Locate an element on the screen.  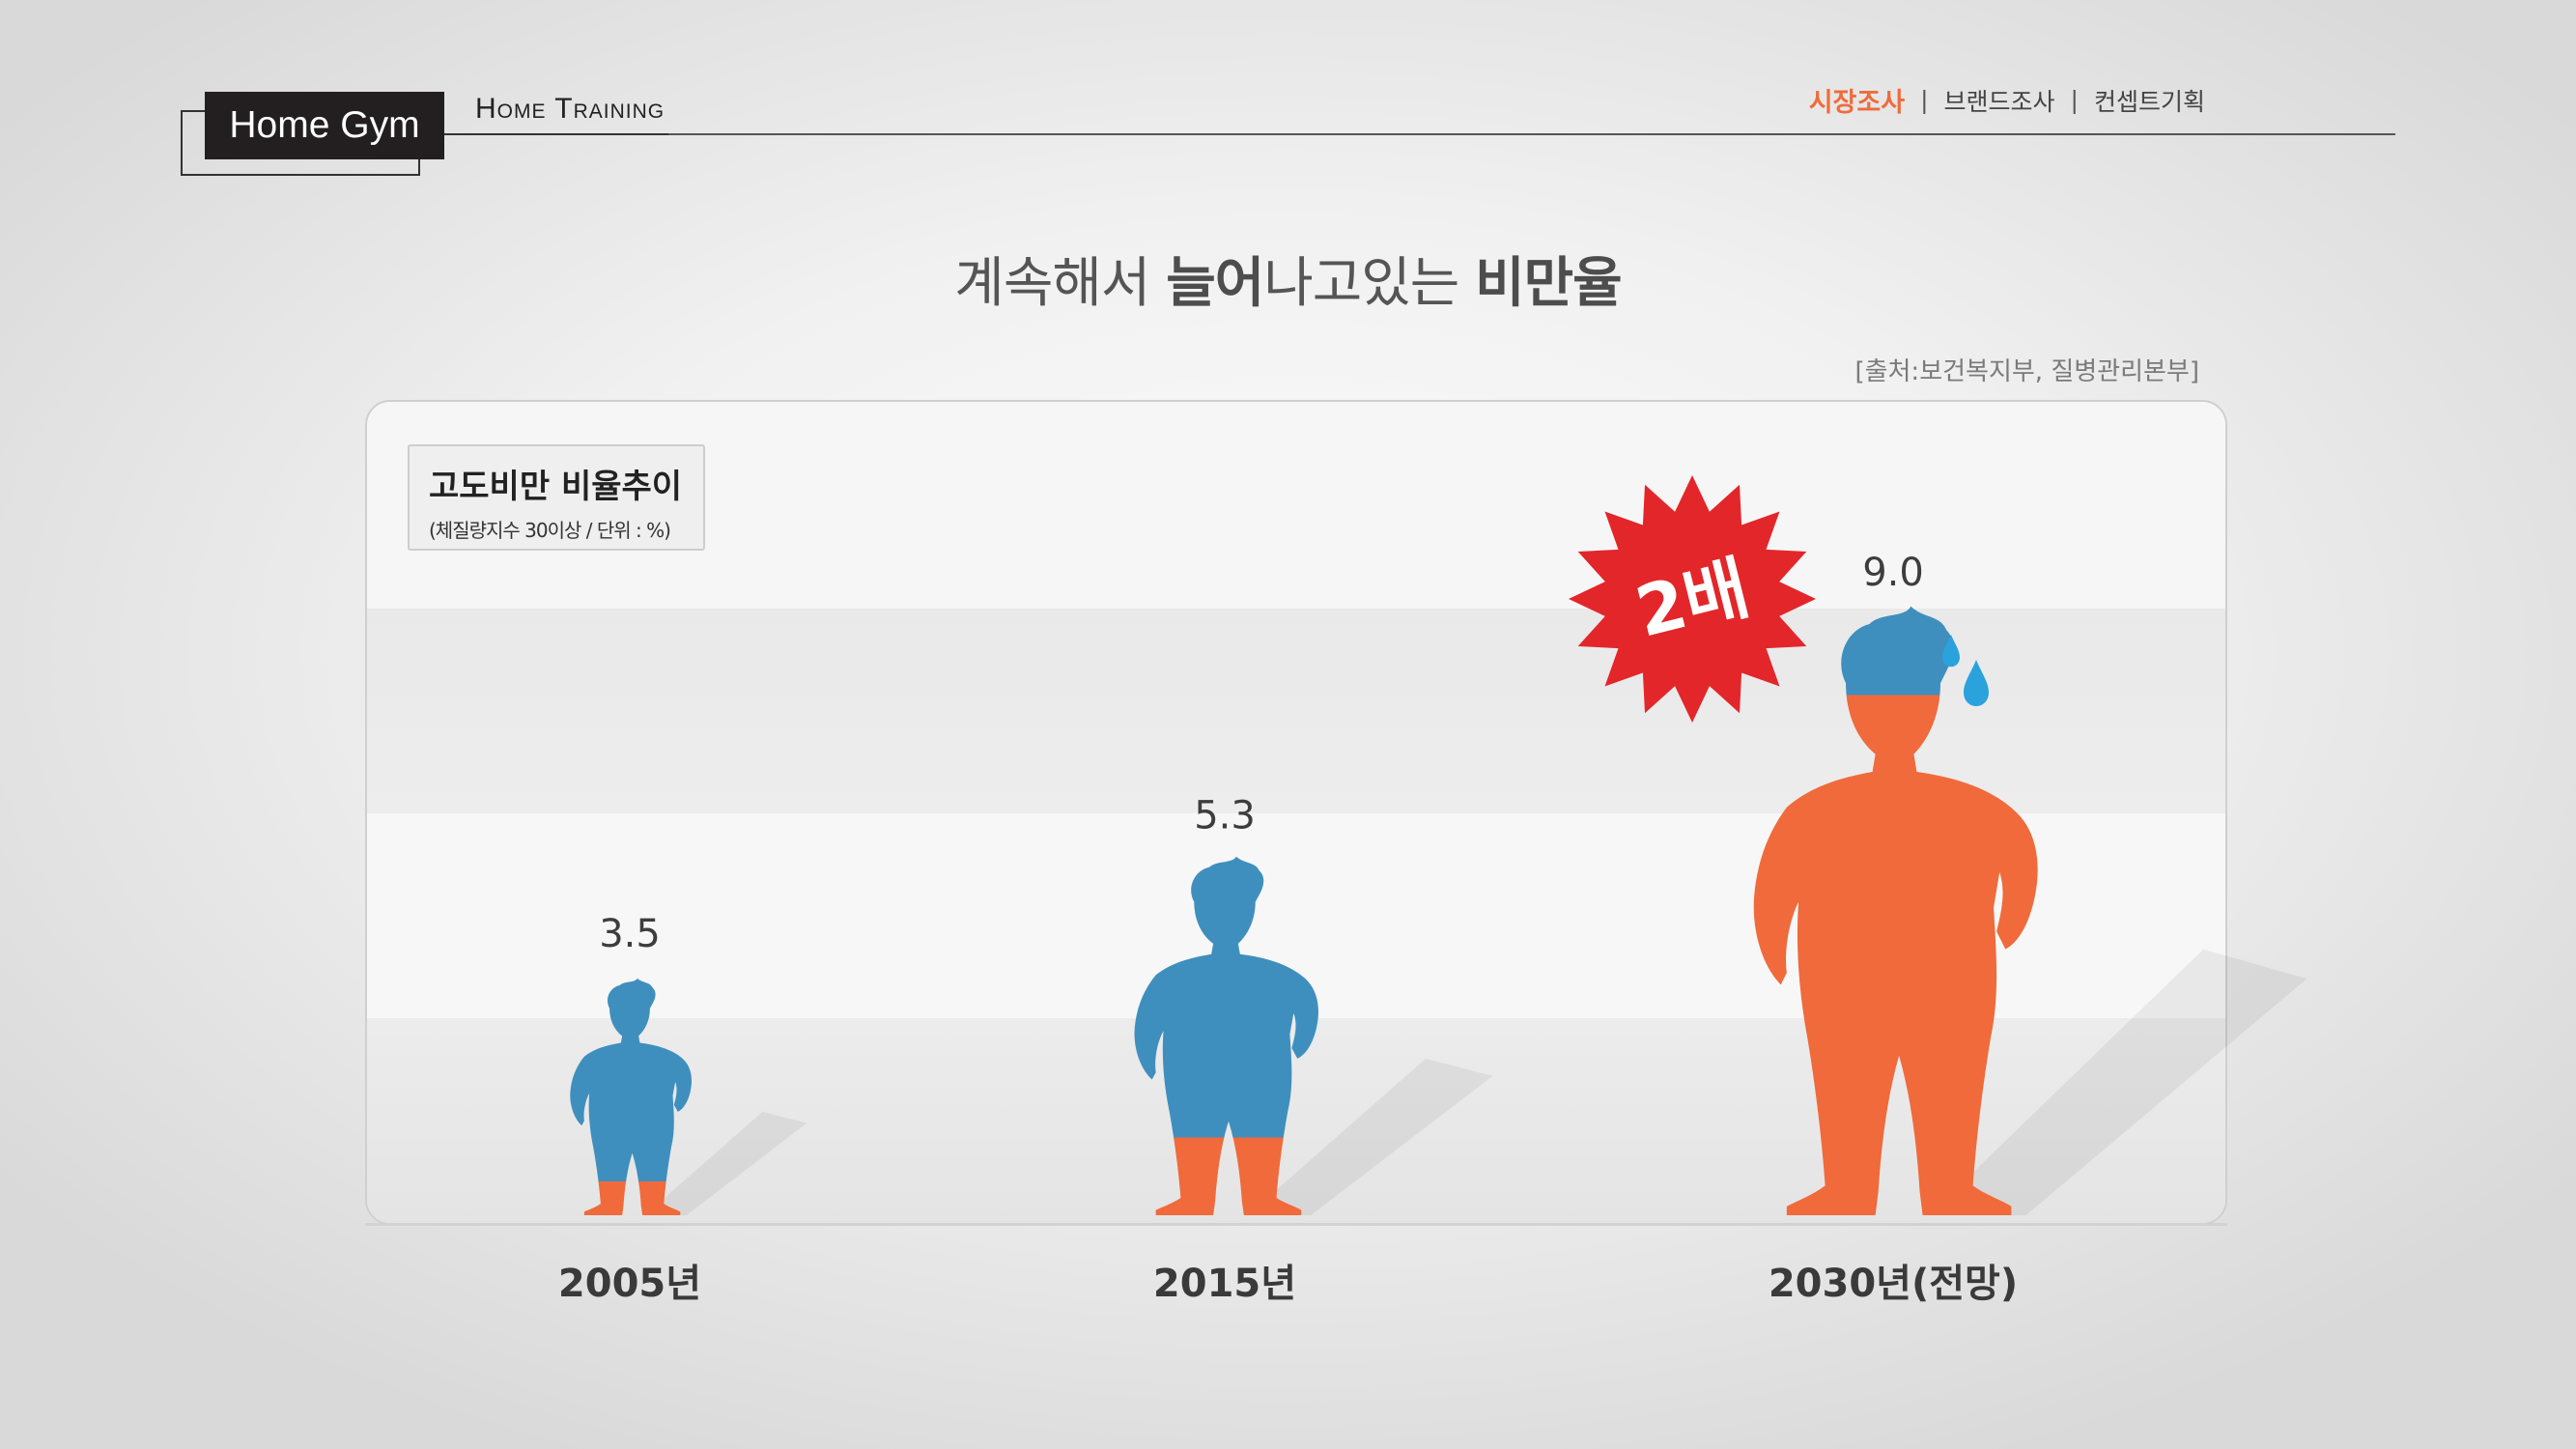
legend-subtitle: (체질량지수 30이상 / 단위 : %) is located at coordinates (550, 530).